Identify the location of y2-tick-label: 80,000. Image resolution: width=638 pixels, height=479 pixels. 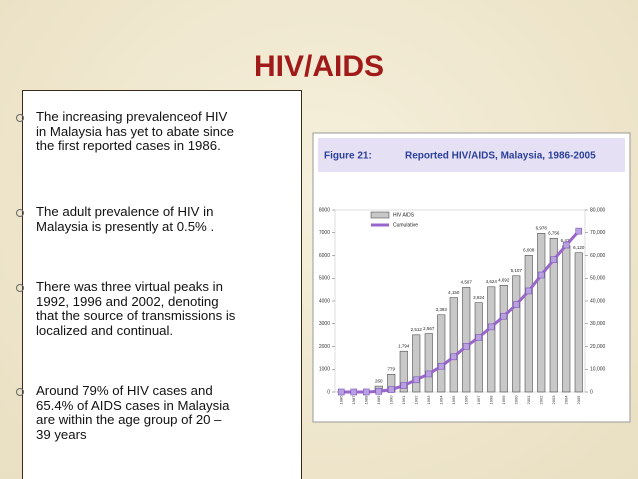
(598, 210).